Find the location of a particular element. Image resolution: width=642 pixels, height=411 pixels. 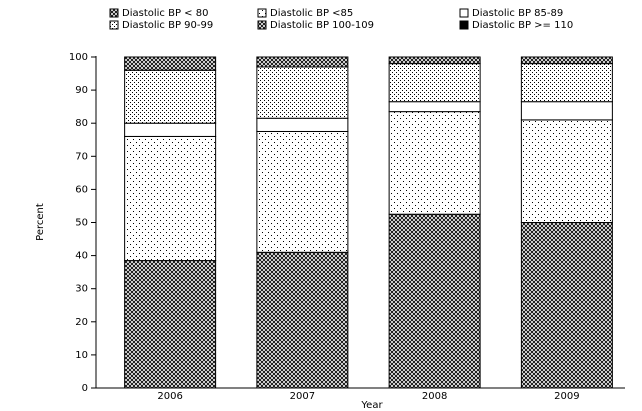

legend-label: Diastolic BP 100-109 is located at coordinates (322, 25).